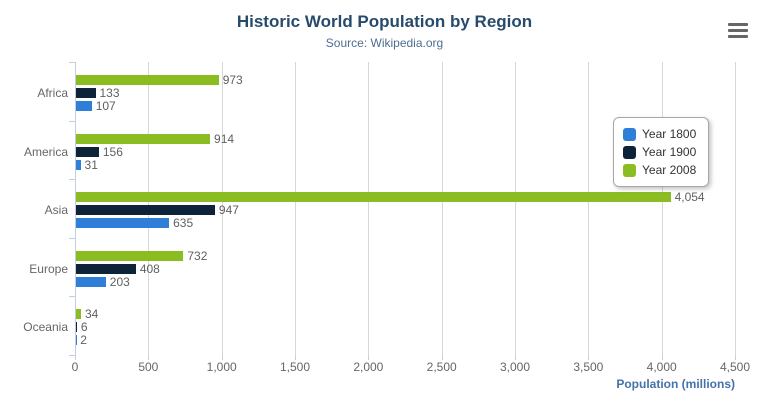 Image resolution: width=769 pixels, height=416 pixels. What do you see at coordinates (669, 170) in the screenshot?
I see `legend-label: Year 2008` at bounding box center [669, 170].